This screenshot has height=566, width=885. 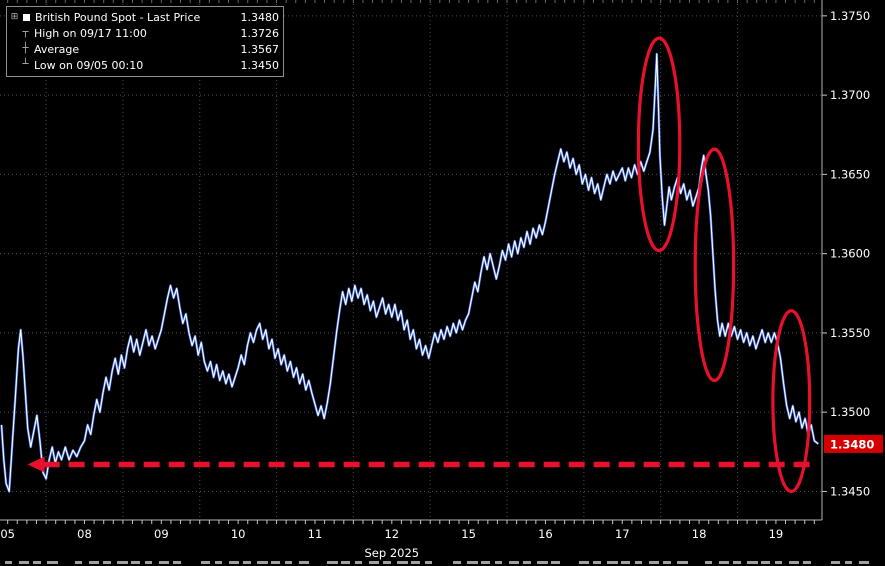 What do you see at coordinates (89, 65) in the screenshot?
I see `legend-low-label: Low on 09/05 00:10` at bounding box center [89, 65].